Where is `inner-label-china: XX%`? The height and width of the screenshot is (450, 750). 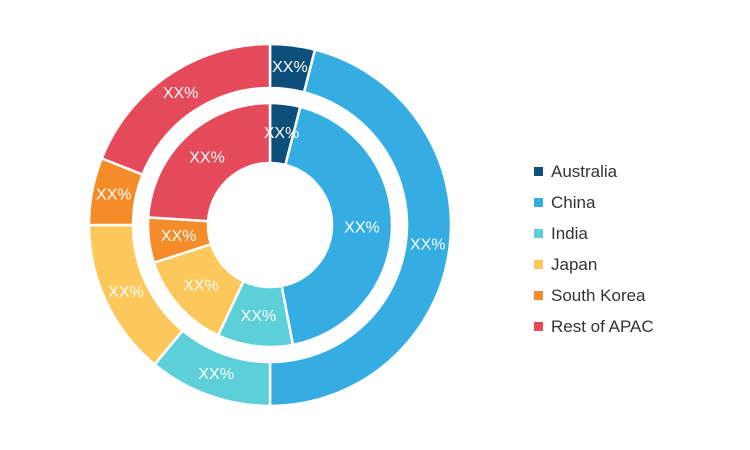 inner-label-china: XX% is located at coordinates (362, 227).